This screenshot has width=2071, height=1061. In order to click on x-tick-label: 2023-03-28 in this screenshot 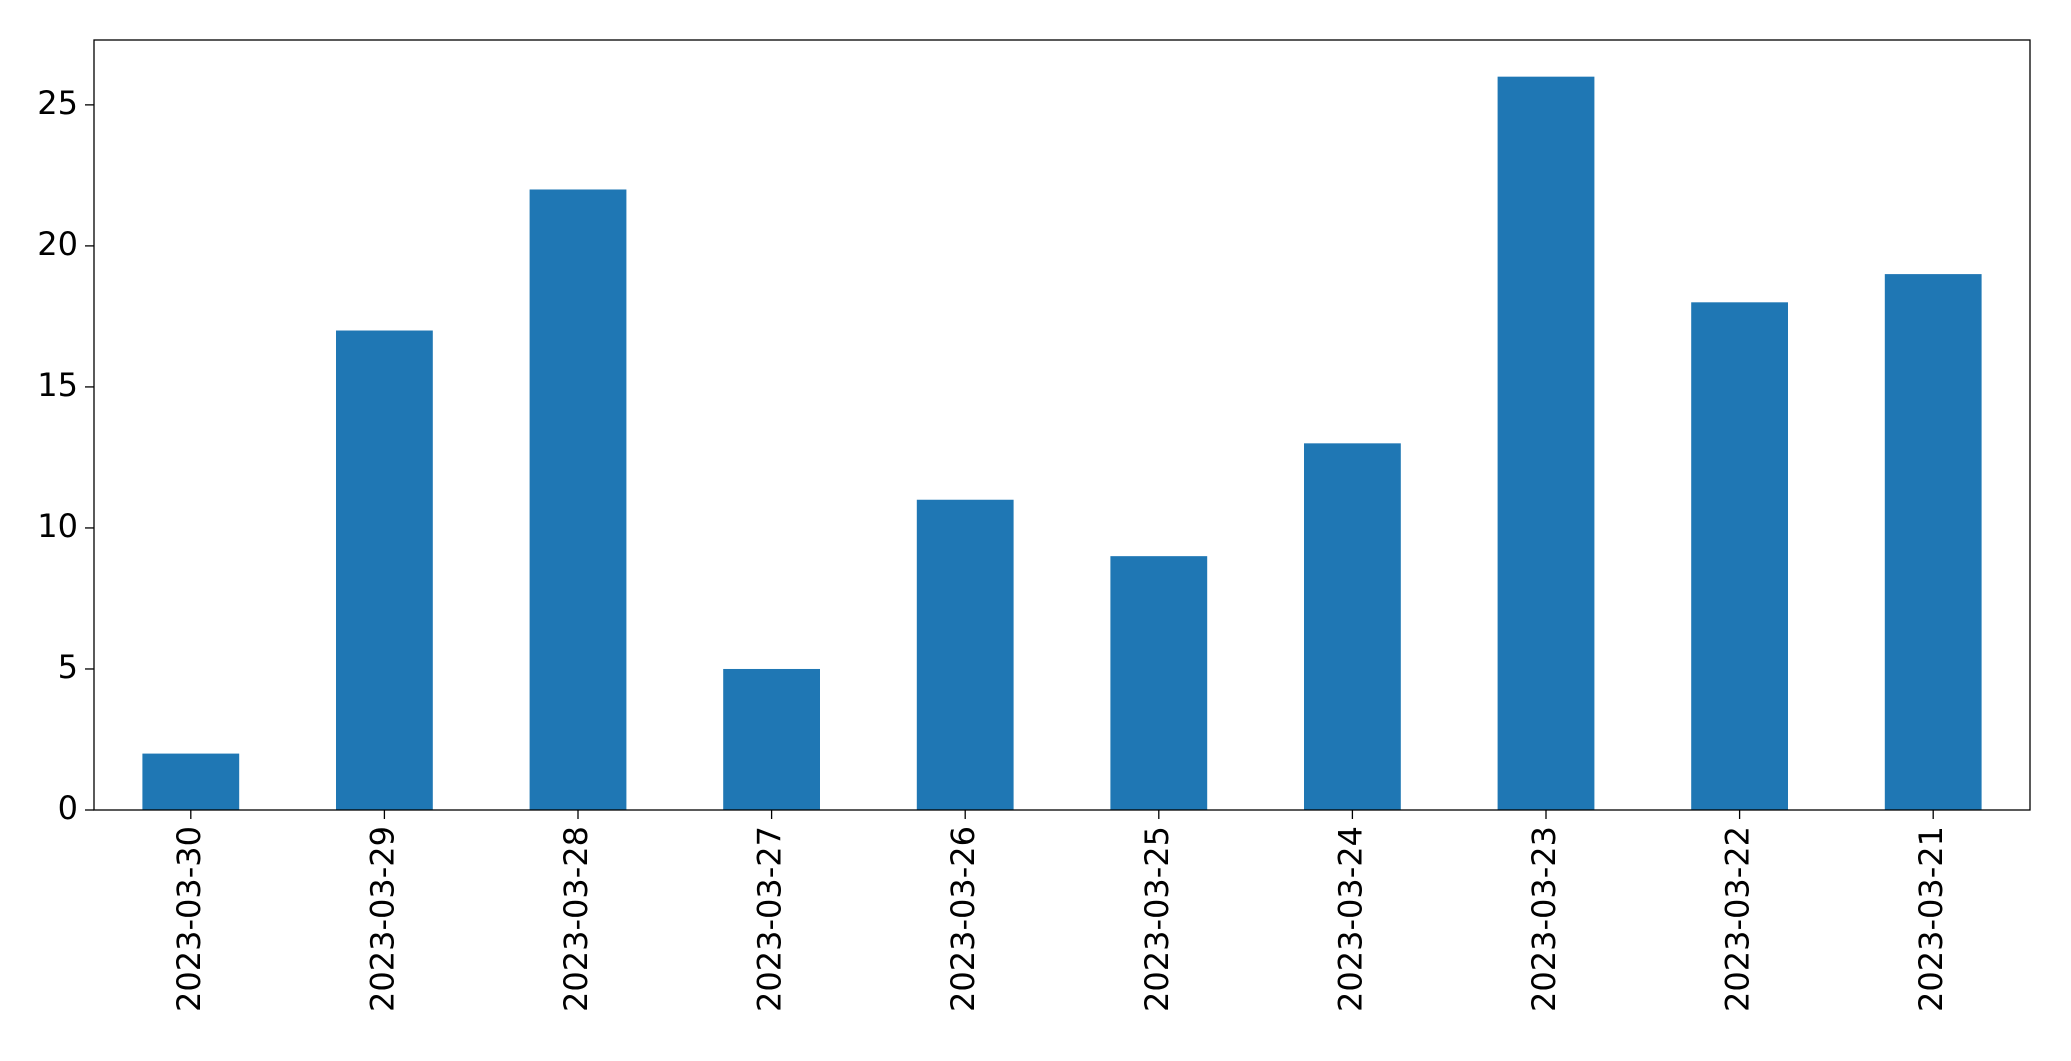, I will do `click(576, 919)`.